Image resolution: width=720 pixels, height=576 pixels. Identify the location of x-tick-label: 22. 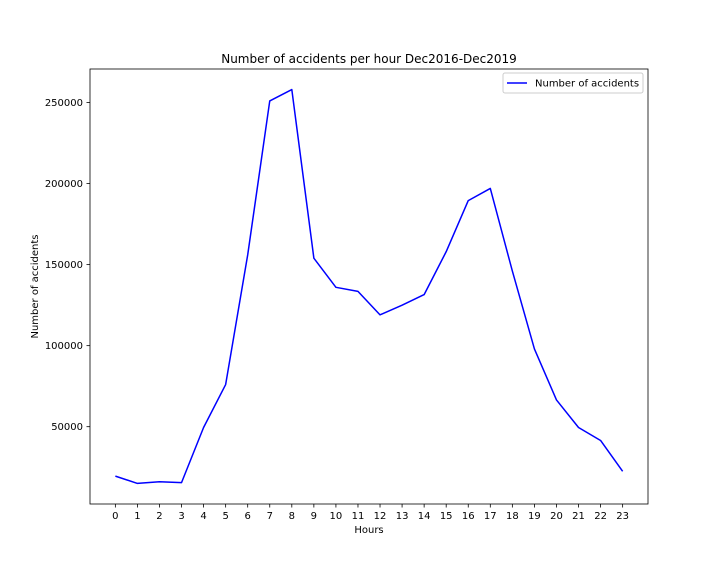
(600, 516).